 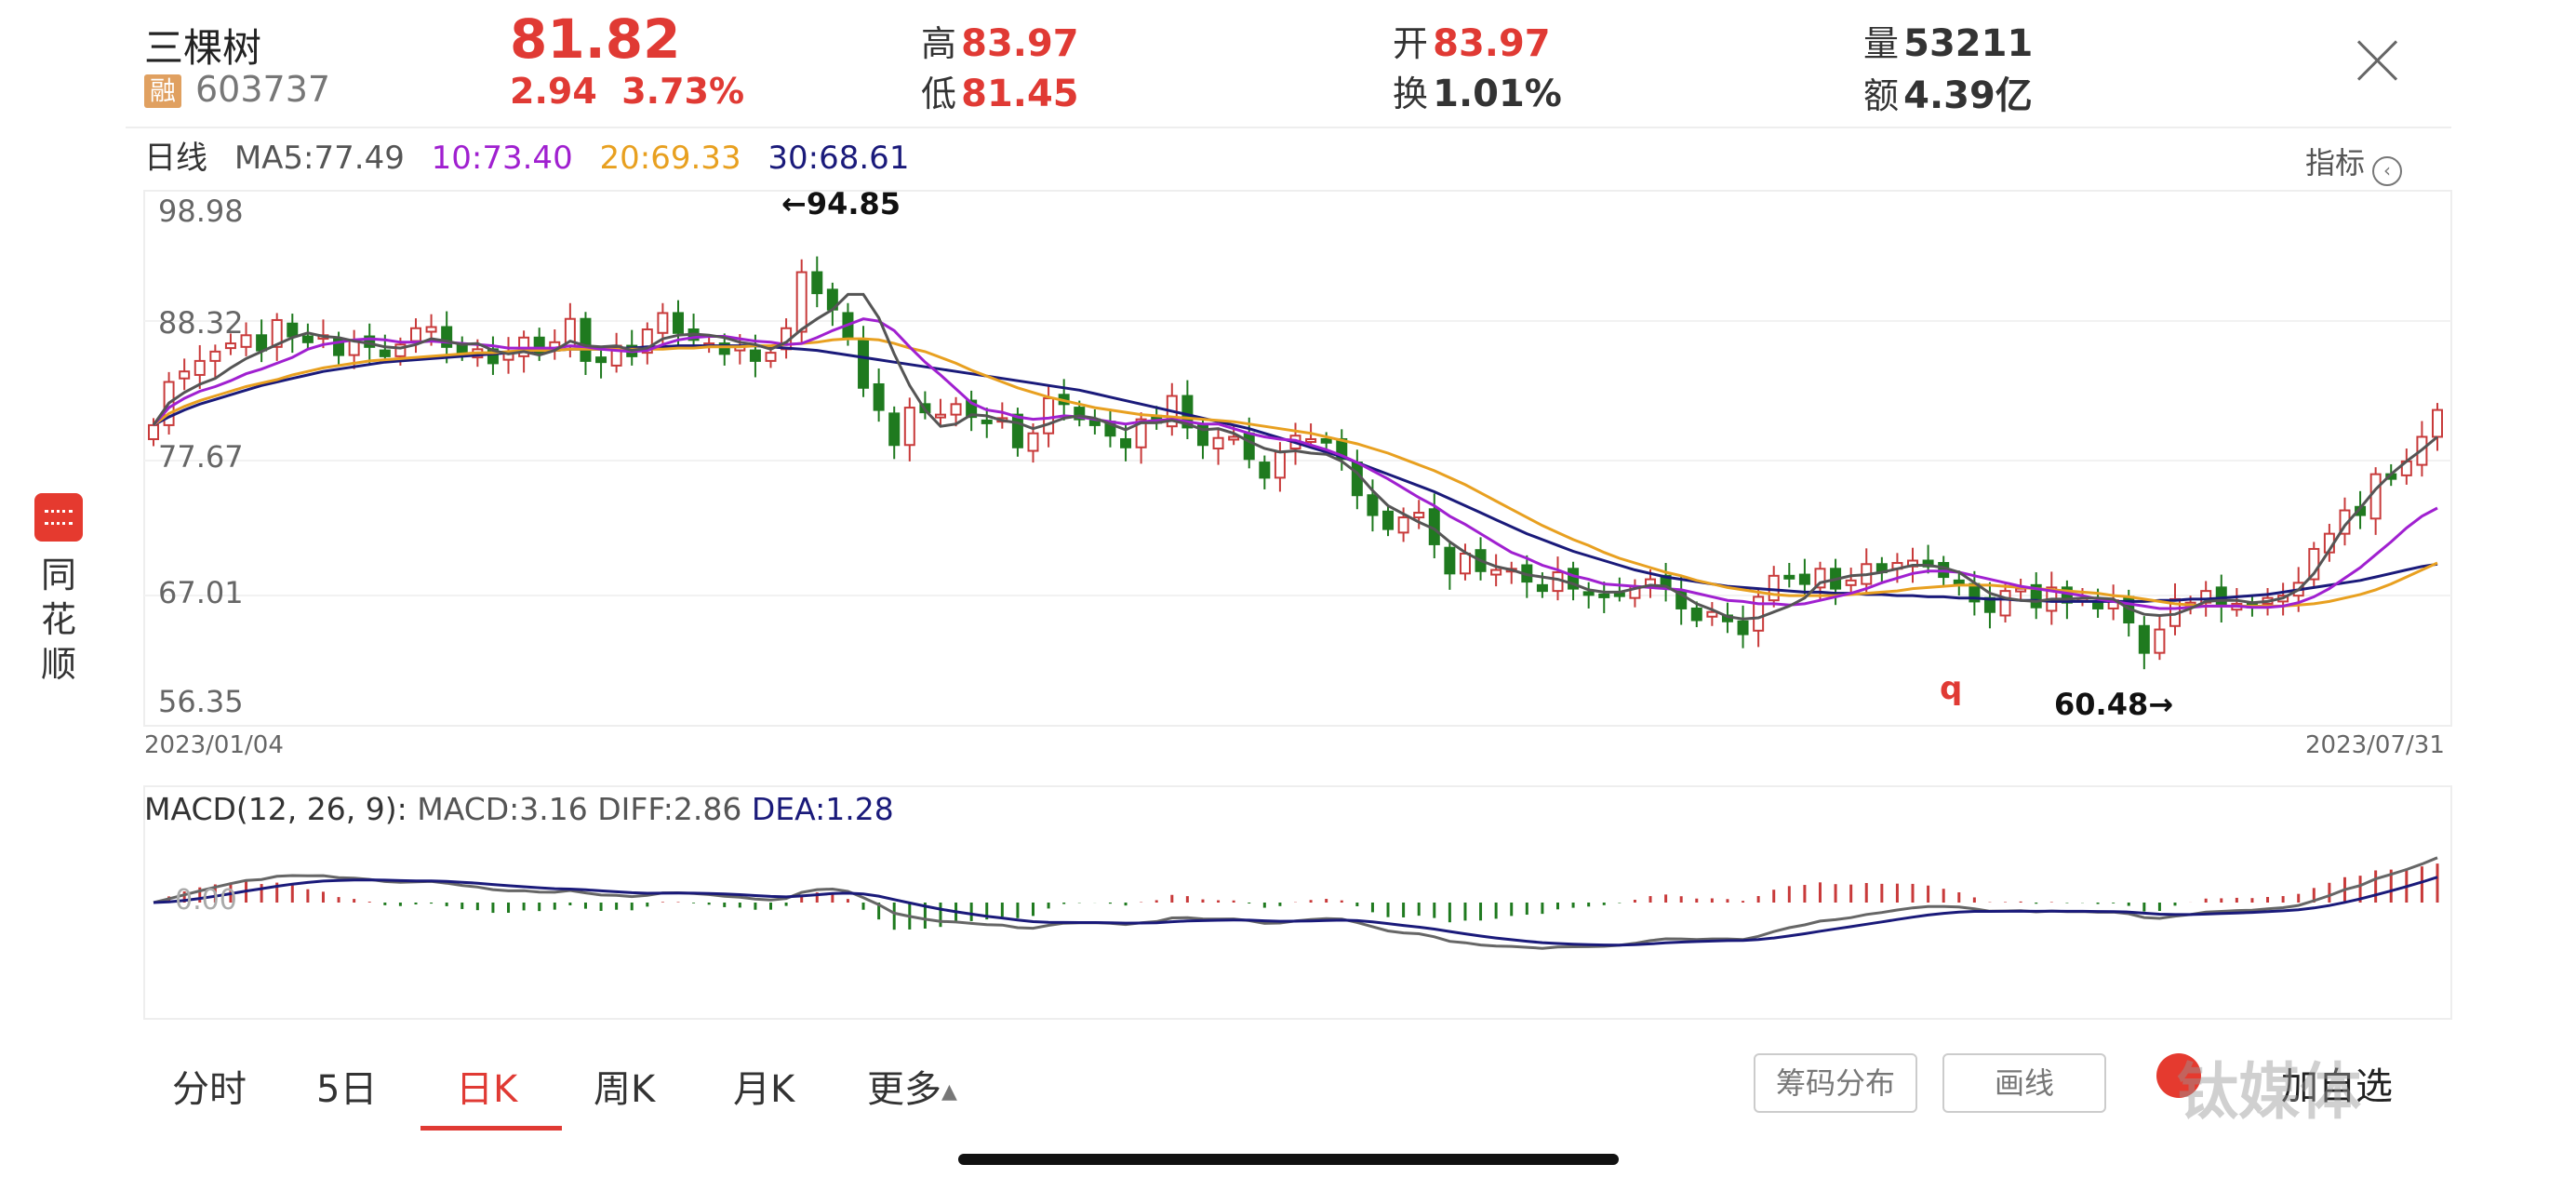 What do you see at coordinates (206, 900) in the screenshot?
I see `macd-zero-label: 0.00` at bounding box center [206, 900].